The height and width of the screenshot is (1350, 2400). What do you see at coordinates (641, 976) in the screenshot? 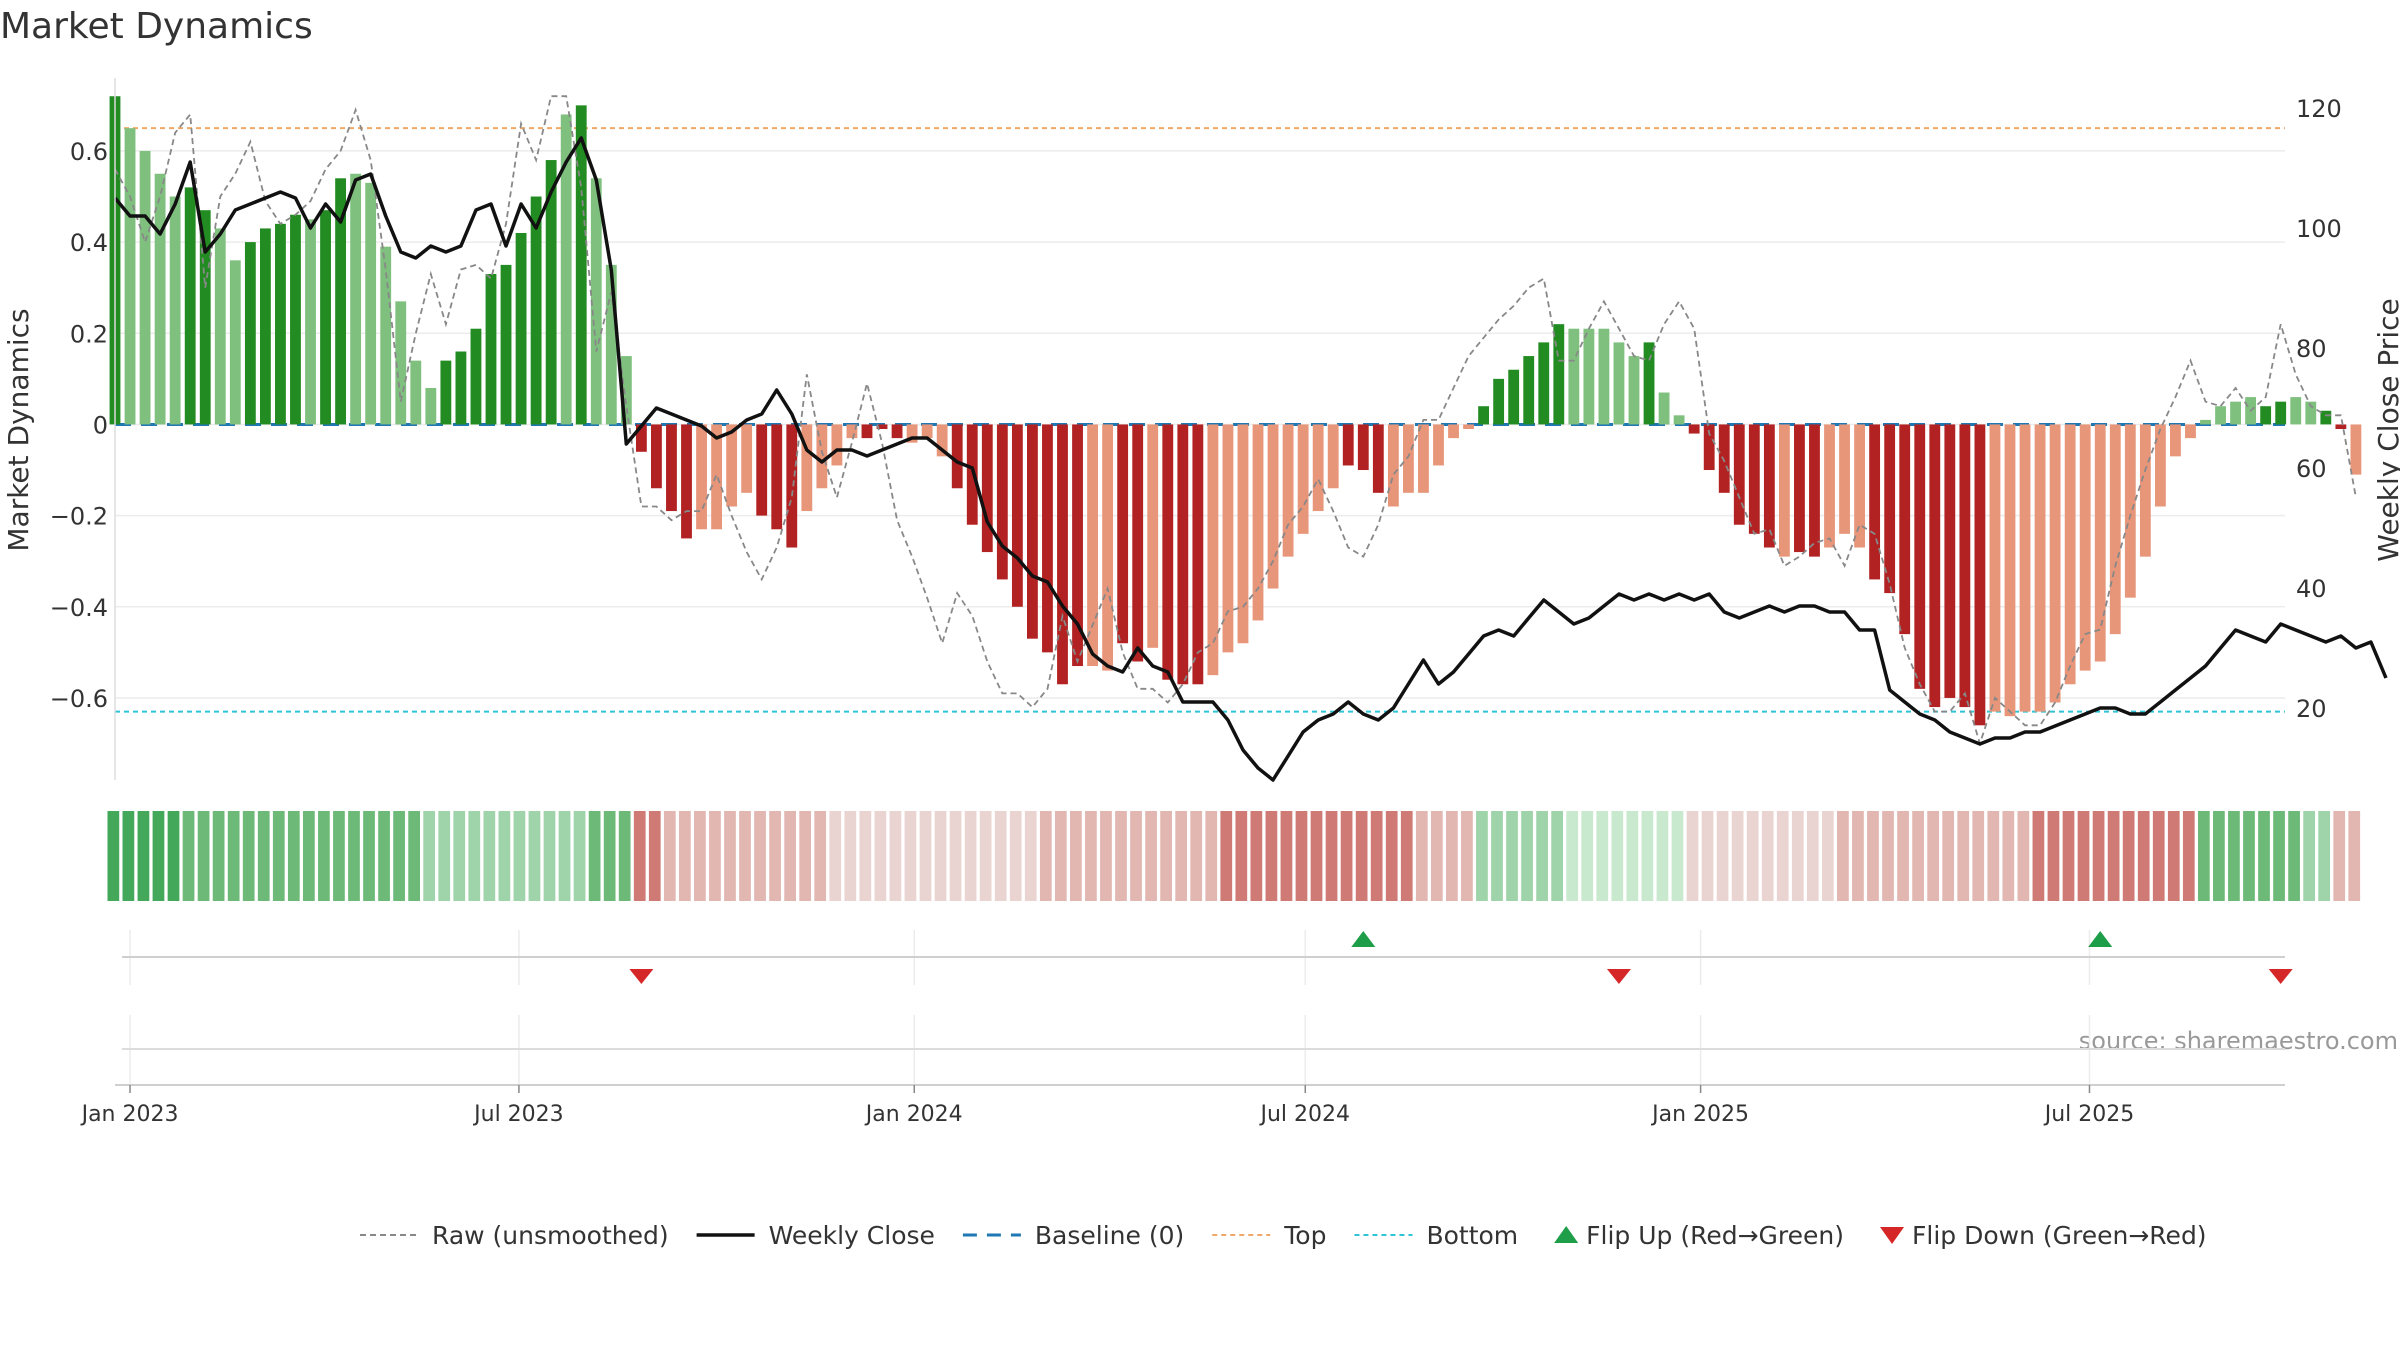
I see `flip-down-marker` at bounding box center [641, 976].